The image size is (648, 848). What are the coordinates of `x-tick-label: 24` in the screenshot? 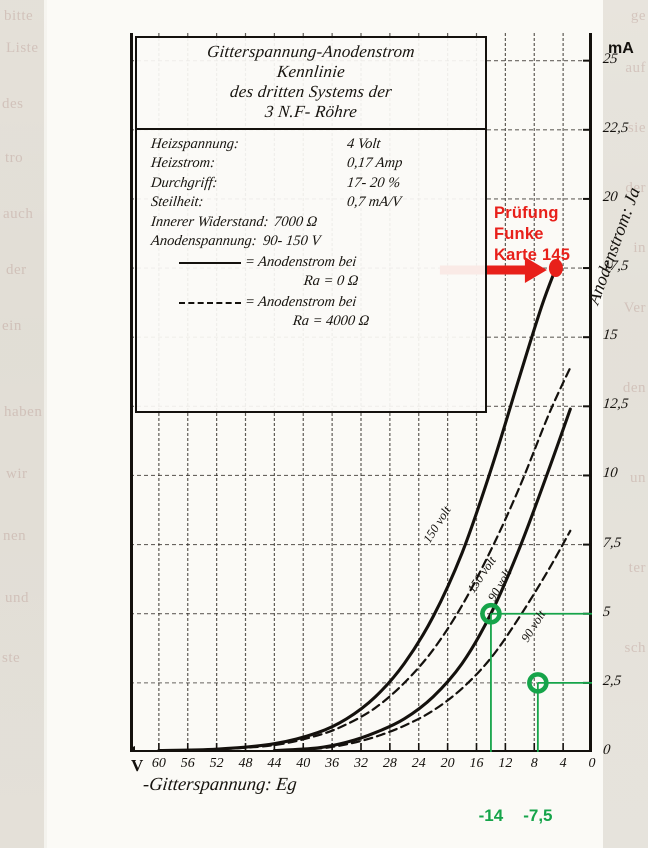 It's located at (418, 763).